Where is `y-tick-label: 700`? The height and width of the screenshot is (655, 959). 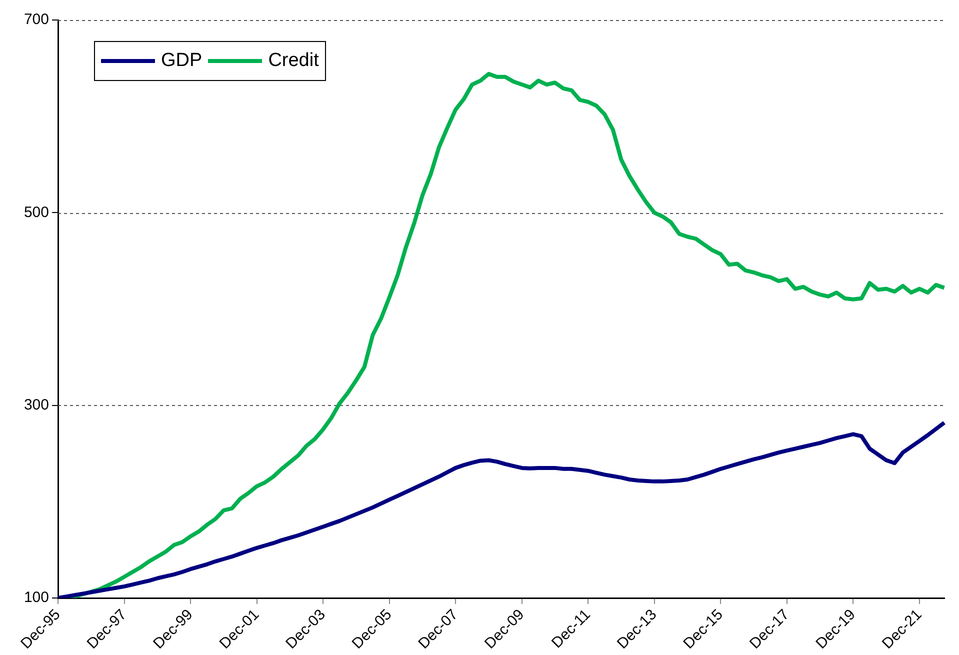
y-tick-label: 700 is located at coordinates (36, 19).